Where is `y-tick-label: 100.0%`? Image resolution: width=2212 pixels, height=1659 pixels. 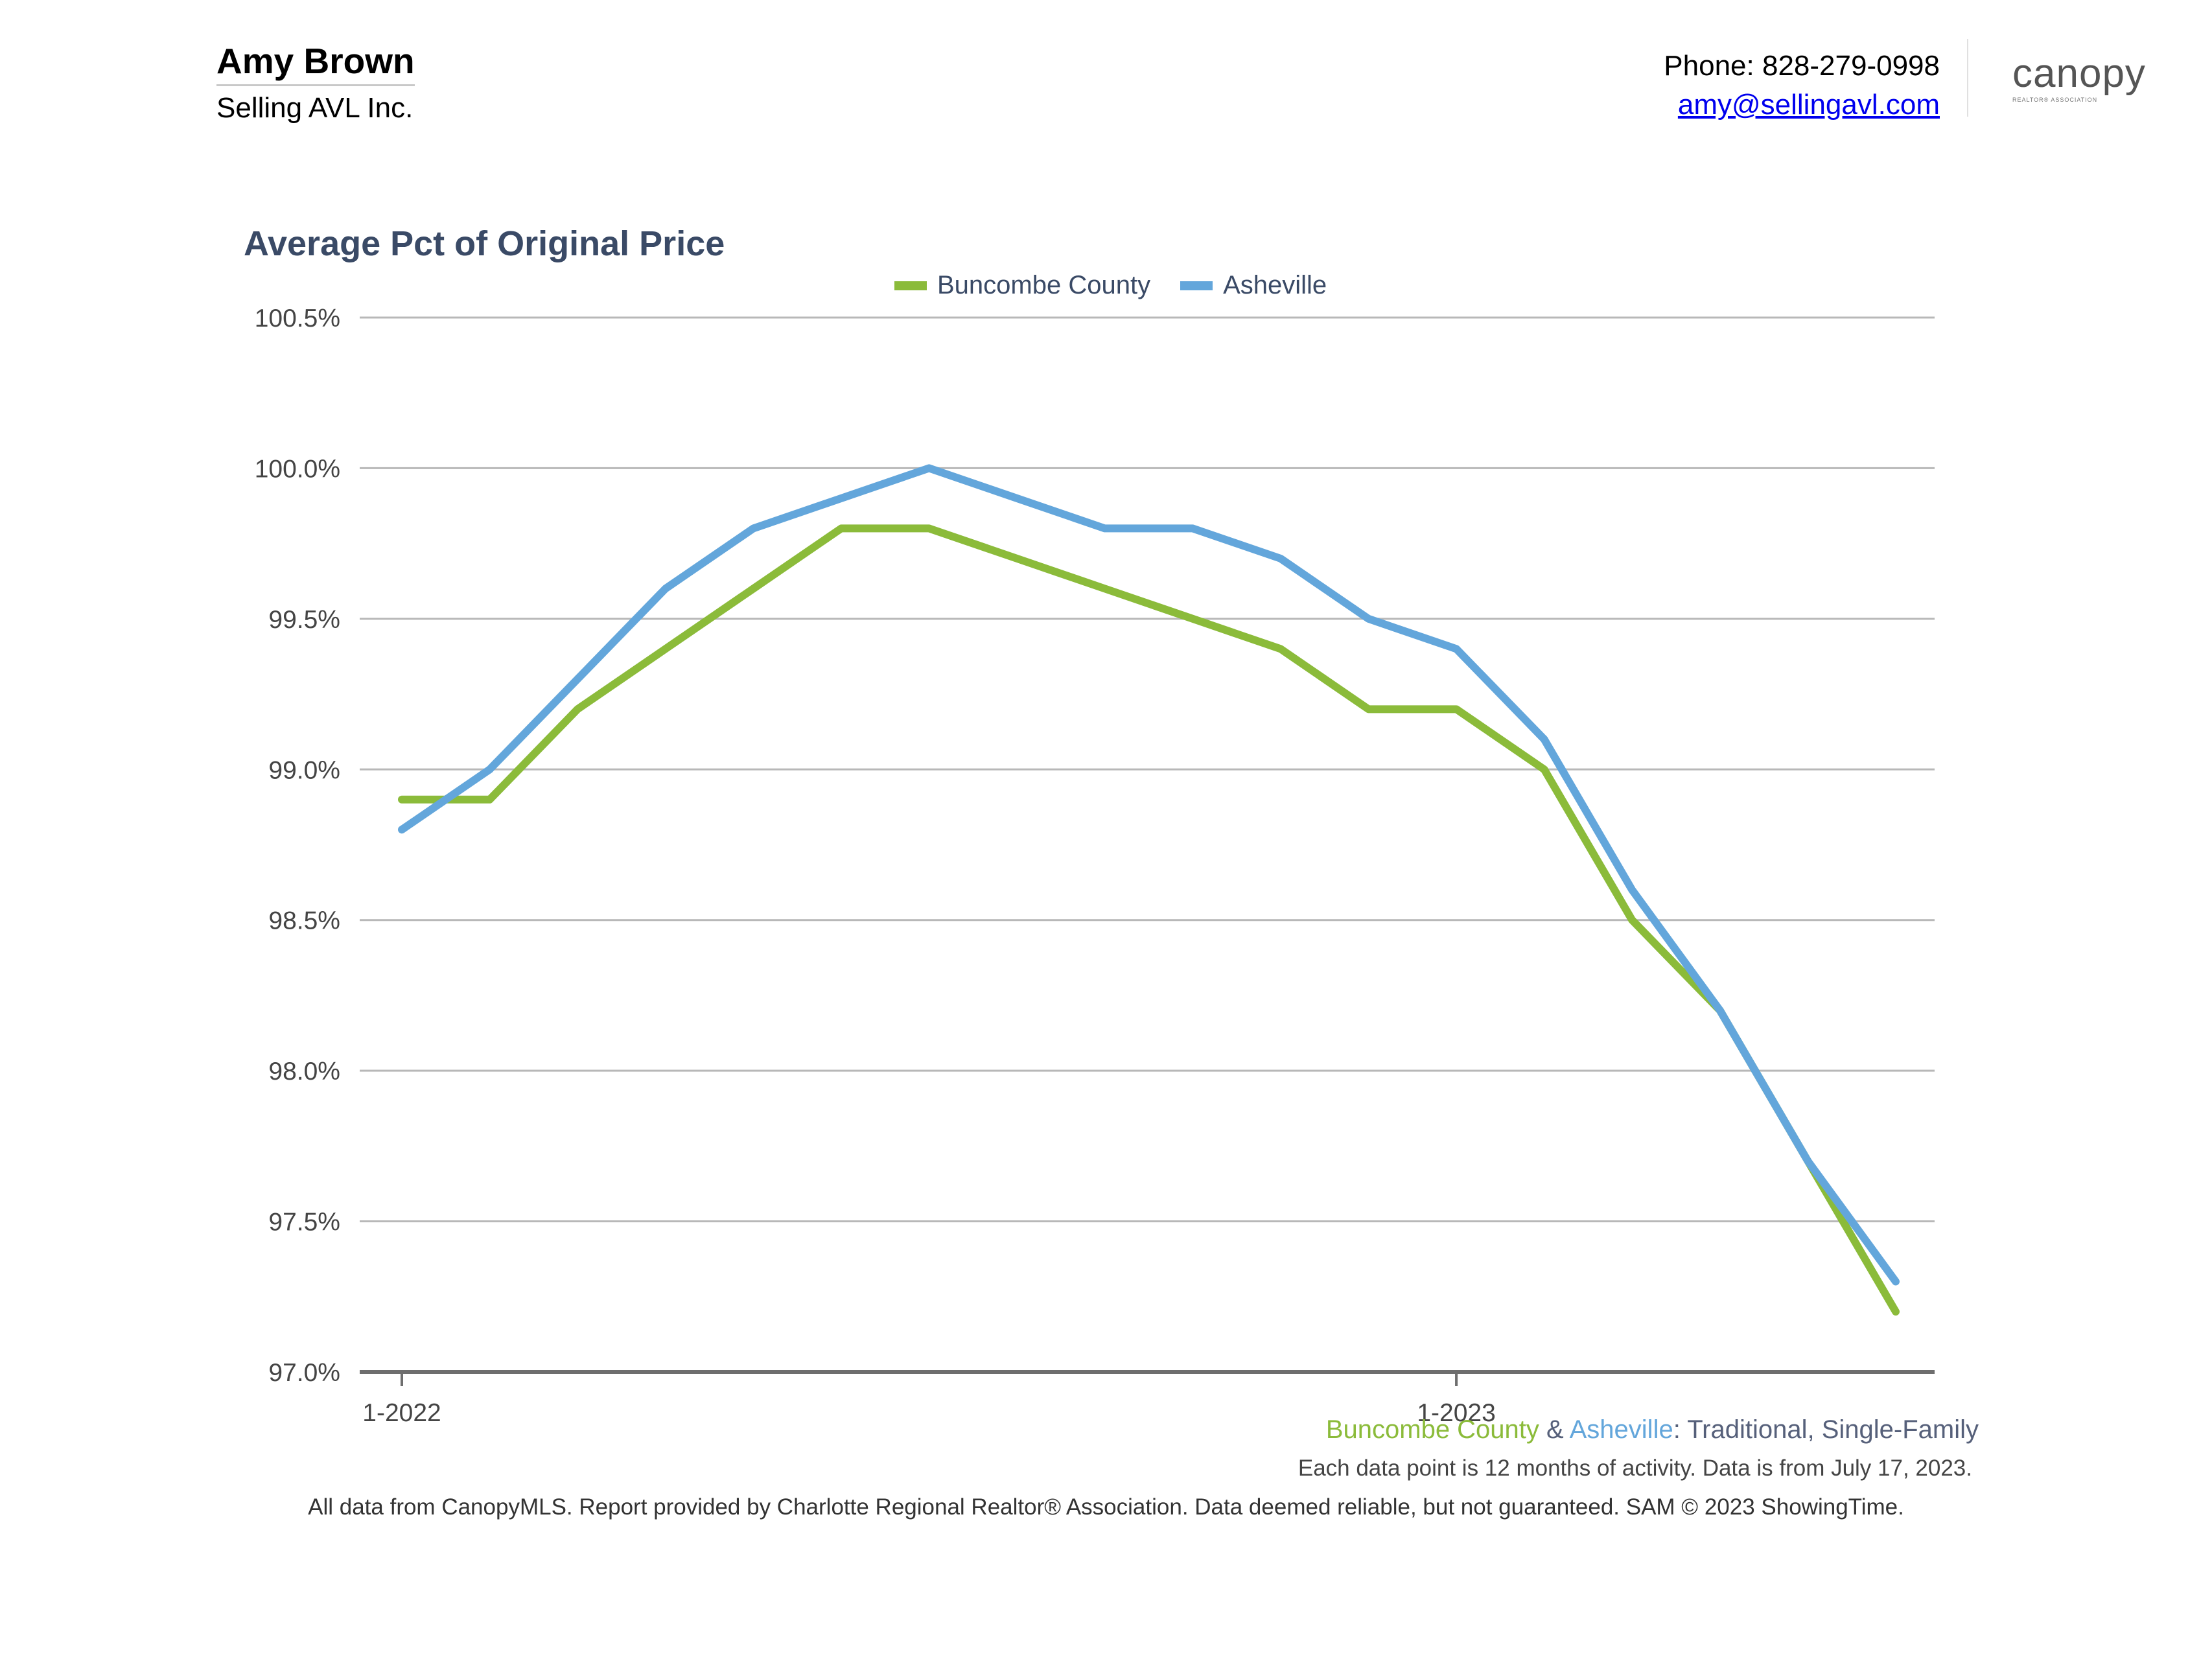 y-tick-label: 100.0% is located at coordinates (297, 469).